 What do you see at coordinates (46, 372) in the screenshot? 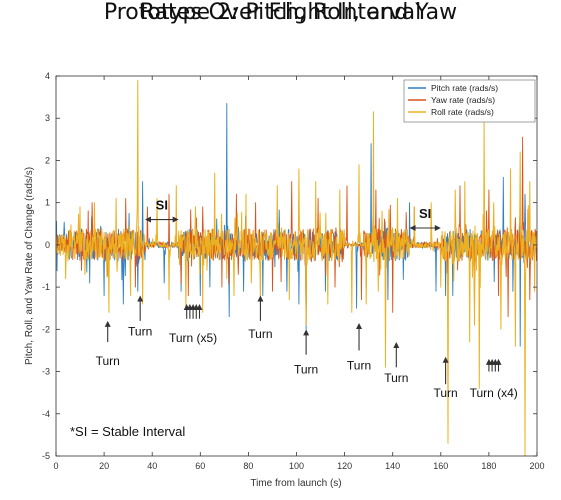
I see `y-tick-label: -3` at bounding box center [46, 372].